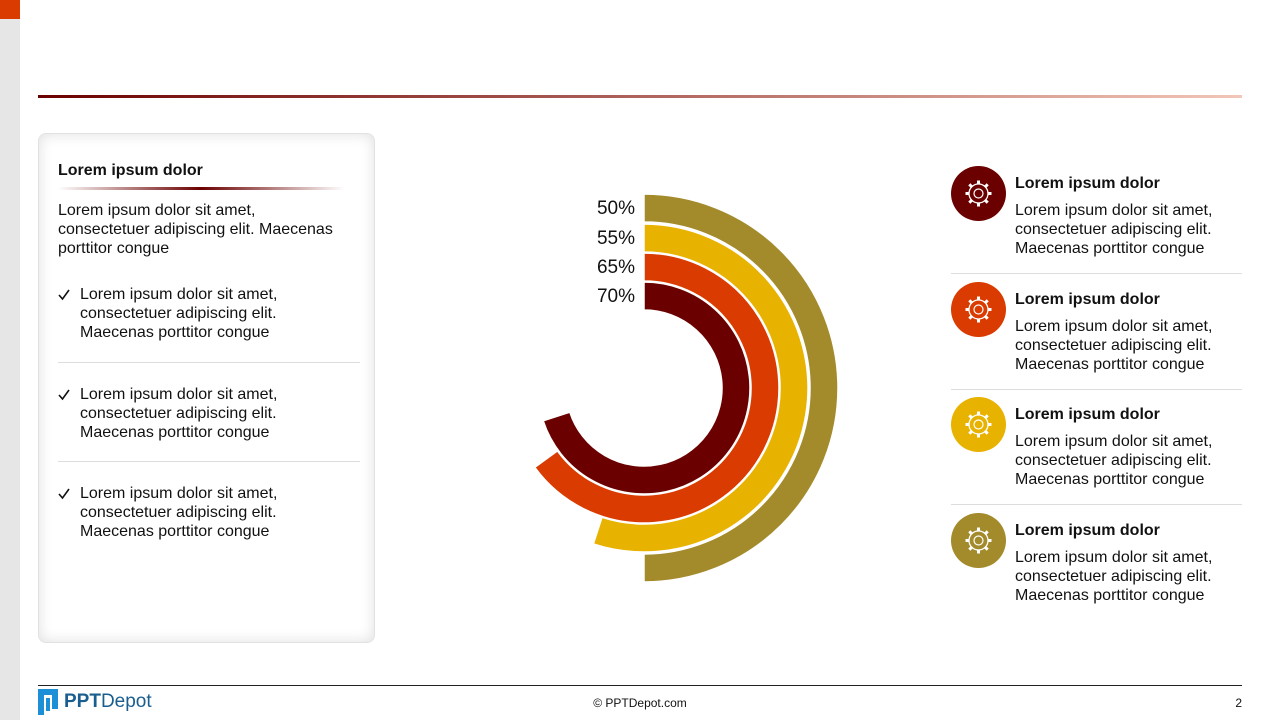 The height and width of the screenshot is (720, 1280). Describe the element at coordinates (616, 208) in the screenshot. I see `value-label: 50%` at that location.